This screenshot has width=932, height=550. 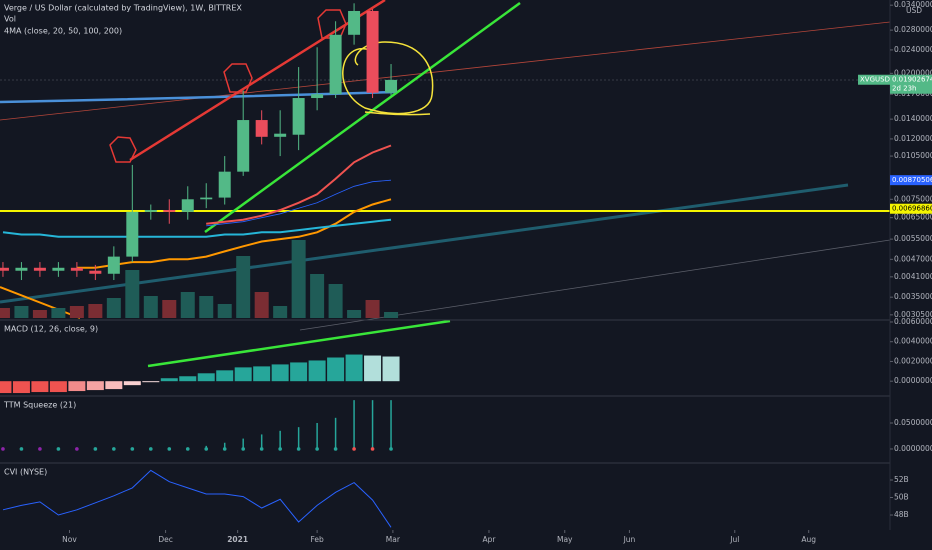 I want to click on x-tick-label: Feb, so click(x=317, y=539).